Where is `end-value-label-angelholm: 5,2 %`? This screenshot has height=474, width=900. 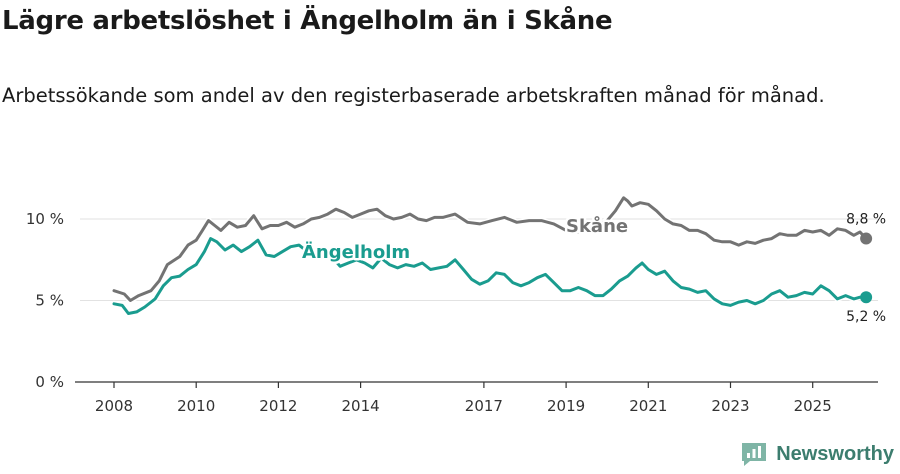 end-value-label-angelholm: 5,2 % is located at coordinates (866, 317).